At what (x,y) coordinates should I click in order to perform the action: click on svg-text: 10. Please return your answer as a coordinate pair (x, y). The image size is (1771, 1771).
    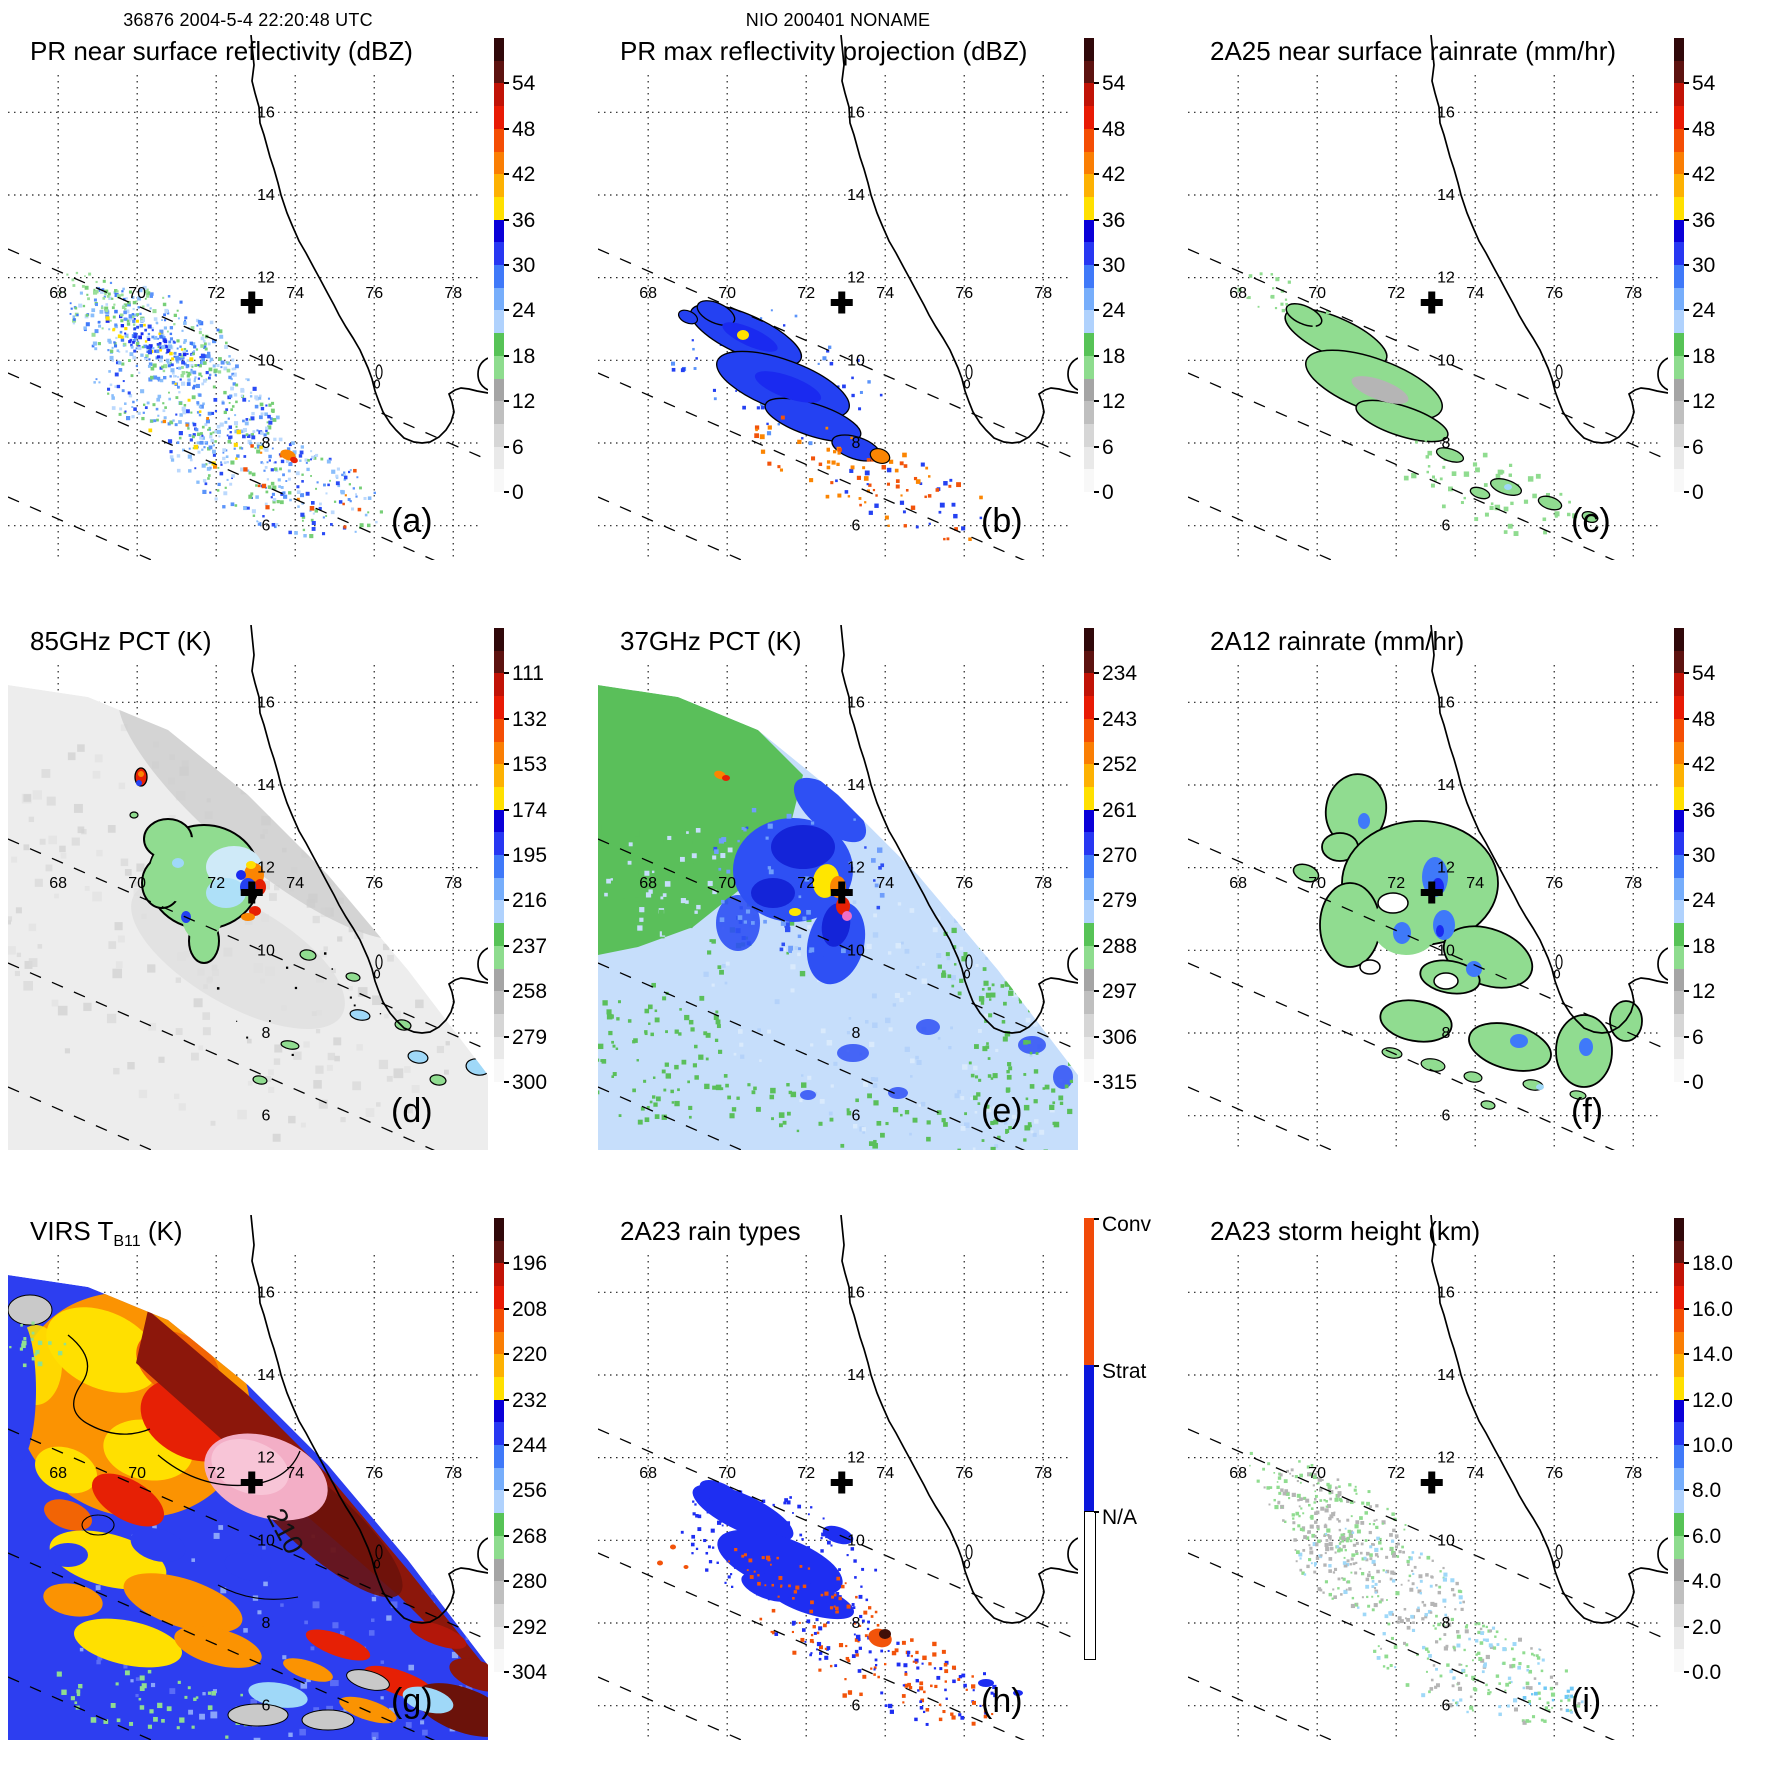
    Looking at the image, I should click on (266, 1540).